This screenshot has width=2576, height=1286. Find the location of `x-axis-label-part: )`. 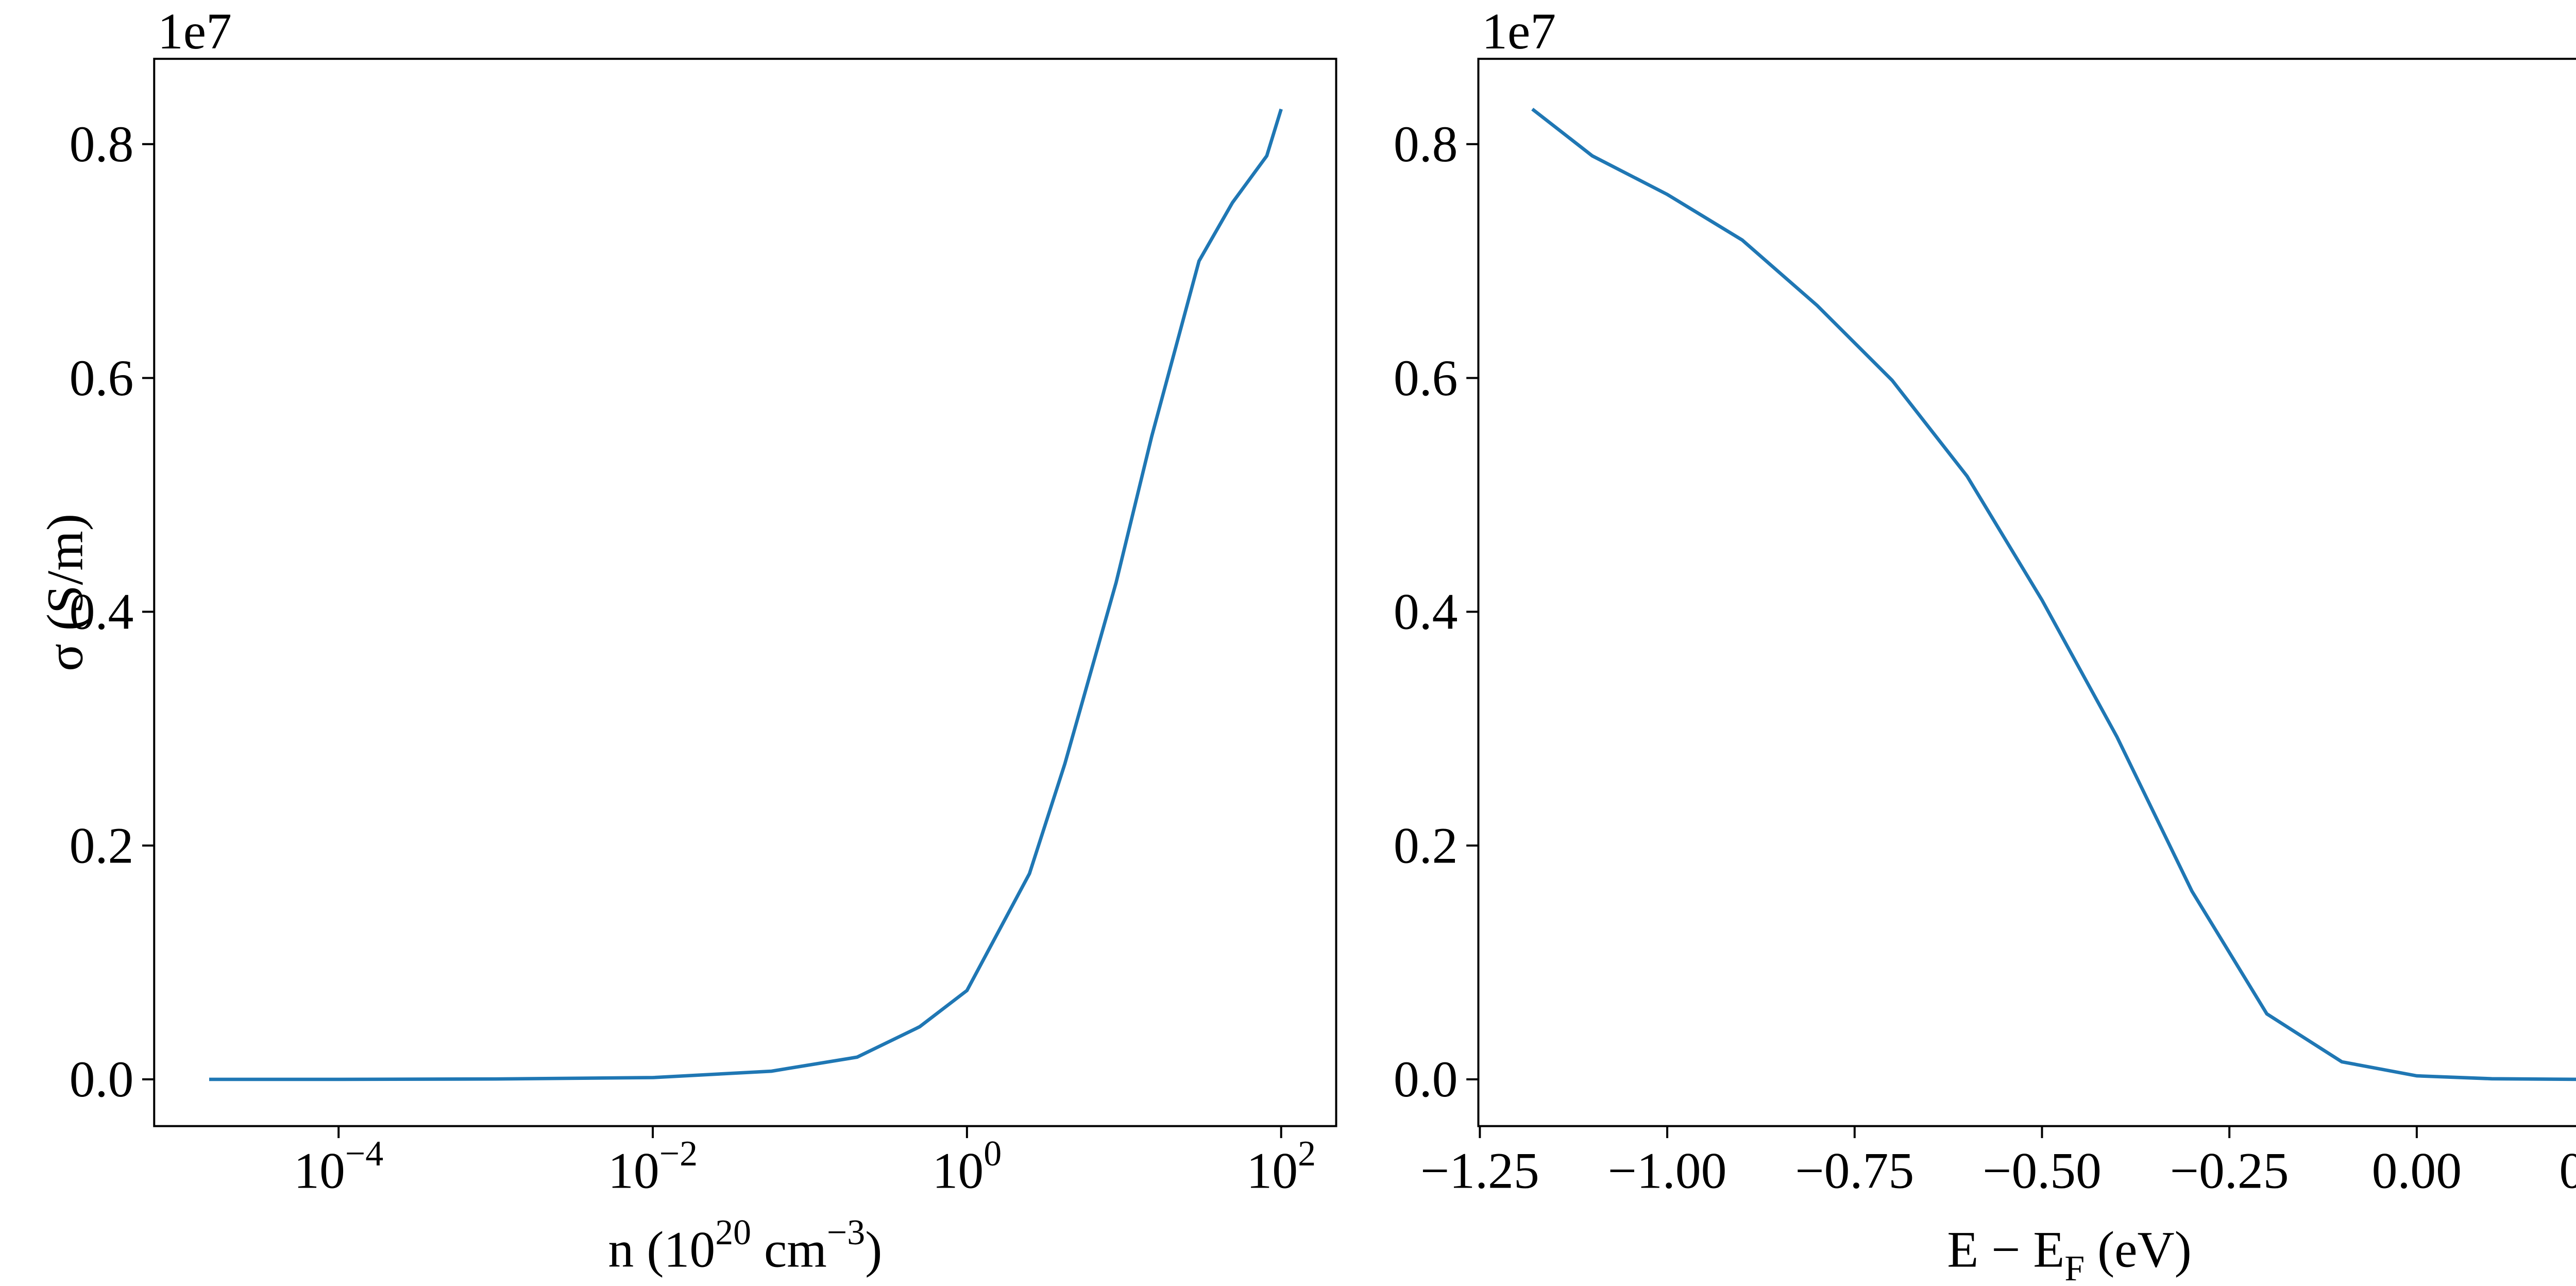

x-axis-label-part: ) is located at coordinates (873, 1249).